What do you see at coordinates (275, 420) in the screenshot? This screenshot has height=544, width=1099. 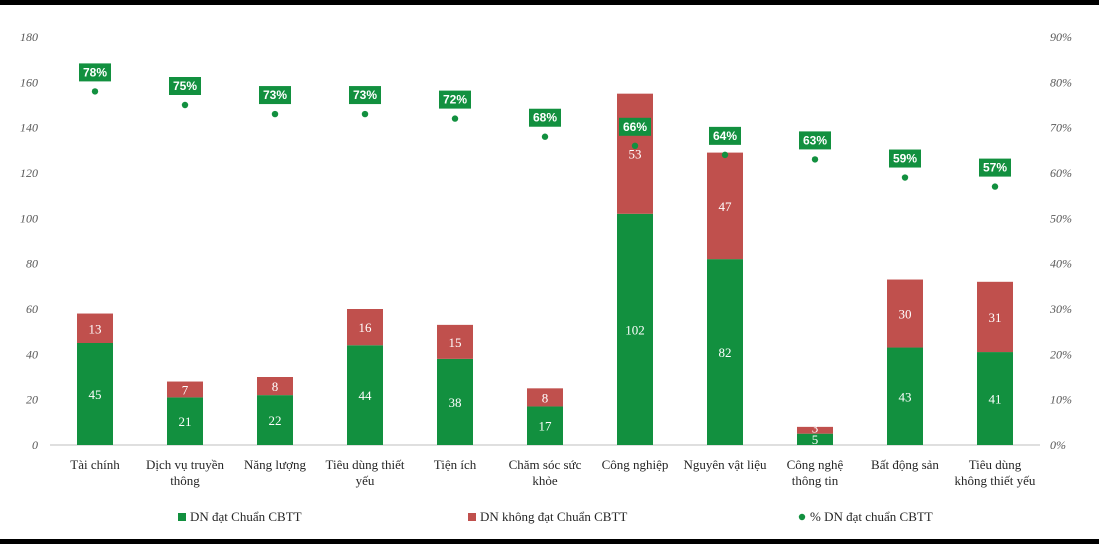 I see `bar-value-label-pass: 22` at bounding box center [275, 420].